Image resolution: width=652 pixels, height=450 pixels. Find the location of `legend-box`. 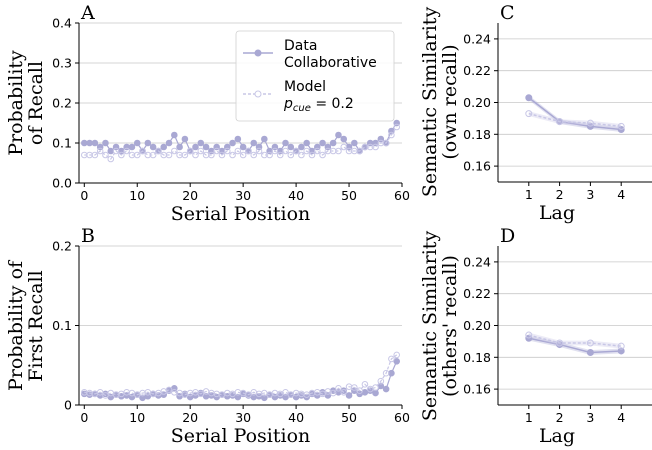

legend-box is located at coordinates (315, 76).